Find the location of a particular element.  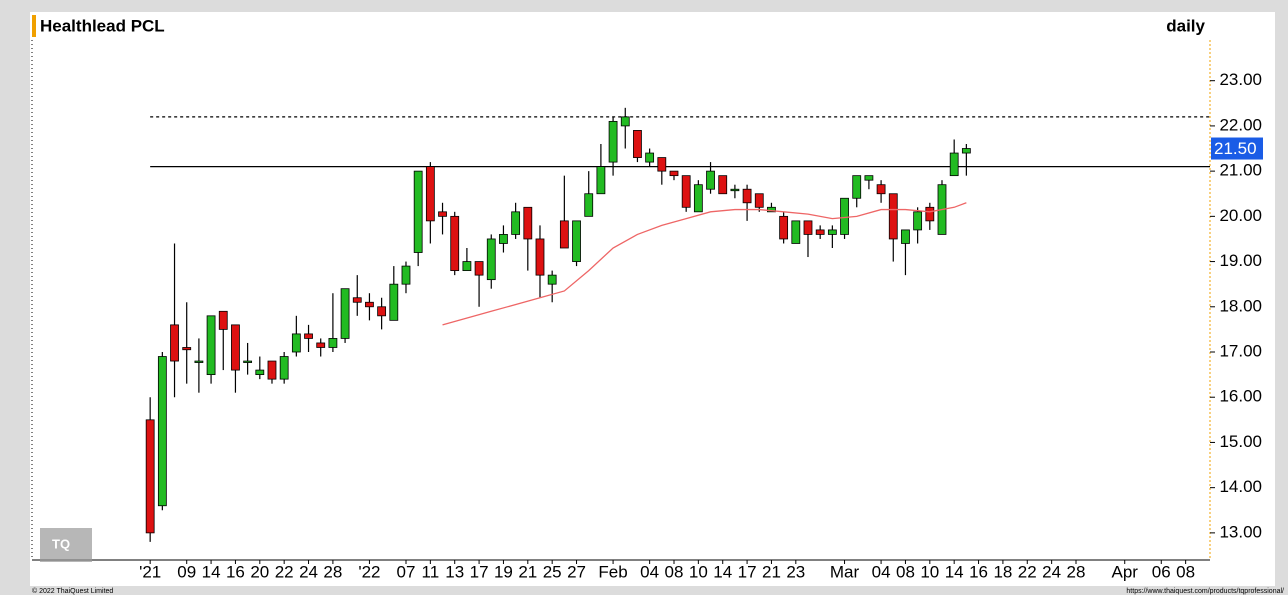

chart-title: Healthlead PCL is located at coordinates (102, 25).